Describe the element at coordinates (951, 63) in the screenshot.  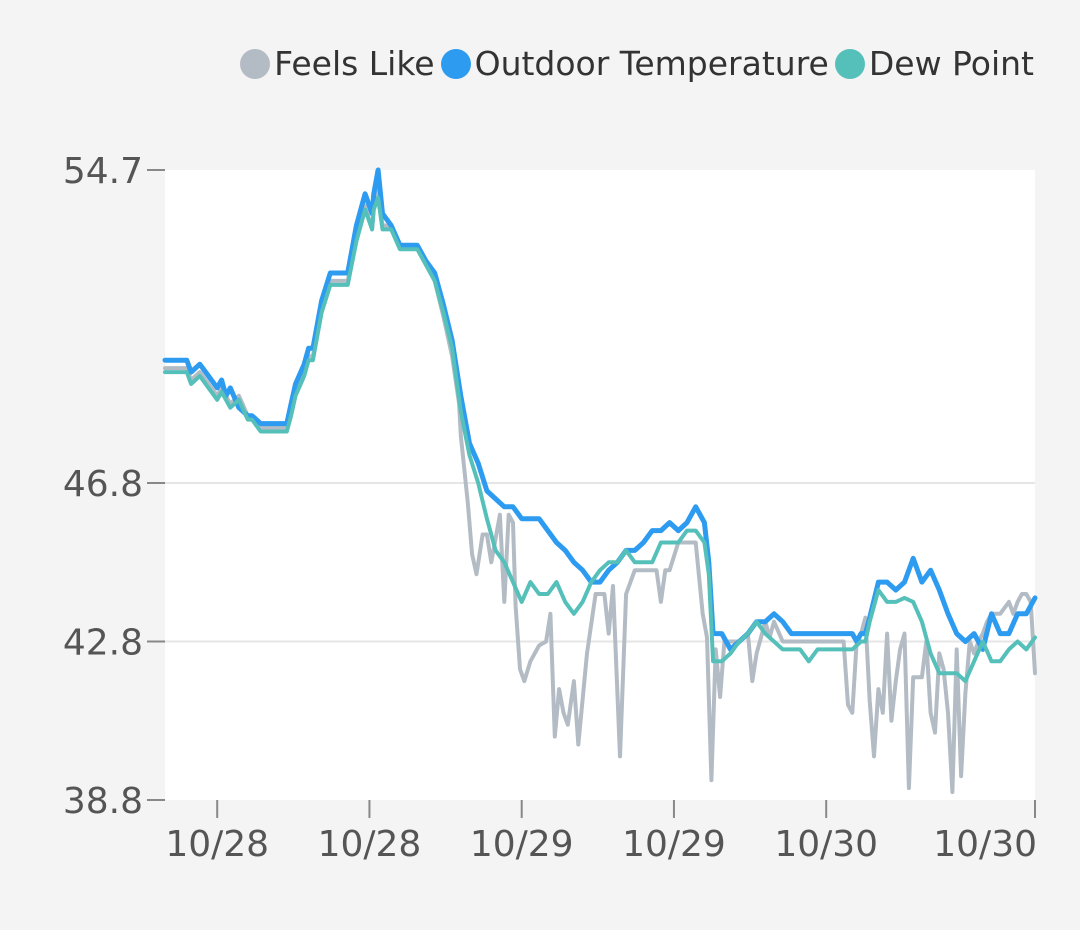
I see `legend-label: Dew Point` at that location.